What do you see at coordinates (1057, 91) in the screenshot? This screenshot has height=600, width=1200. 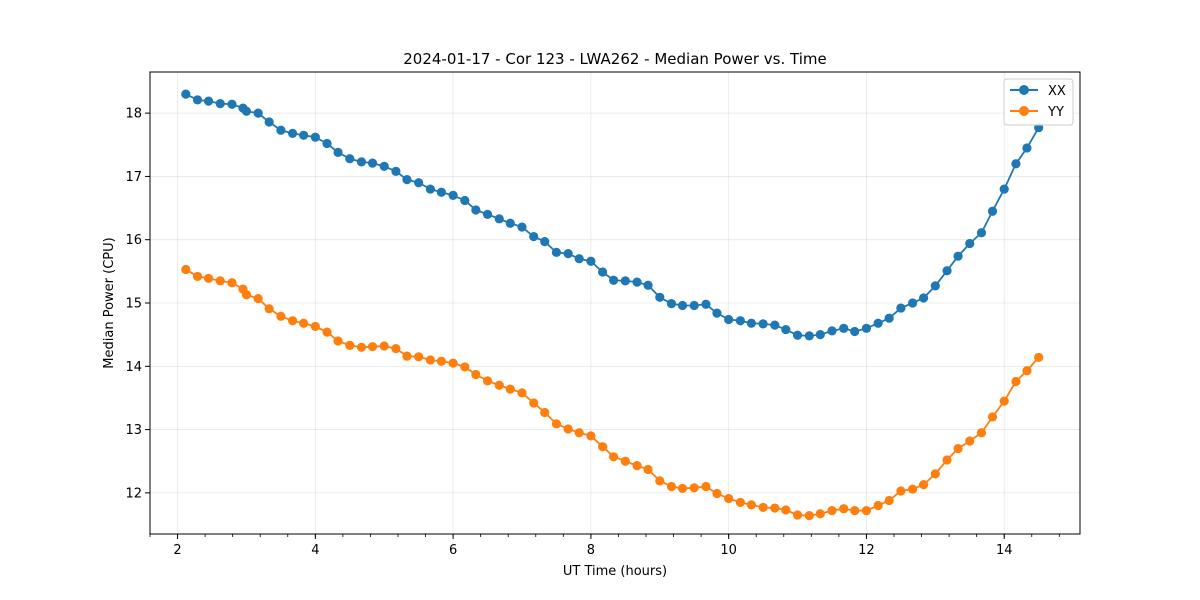 I see `legend-label-xx: XX` at bounding box center [1057, 91].